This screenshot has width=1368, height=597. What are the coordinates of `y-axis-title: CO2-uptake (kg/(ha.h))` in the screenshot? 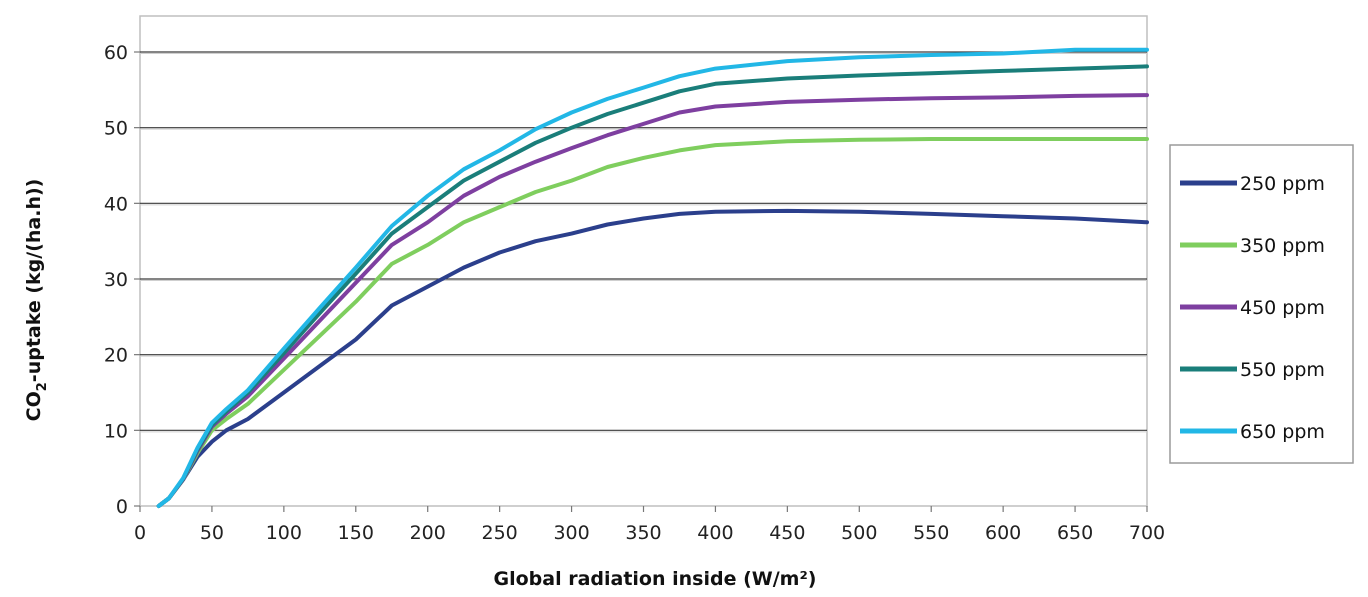 It's located at (36, 300).